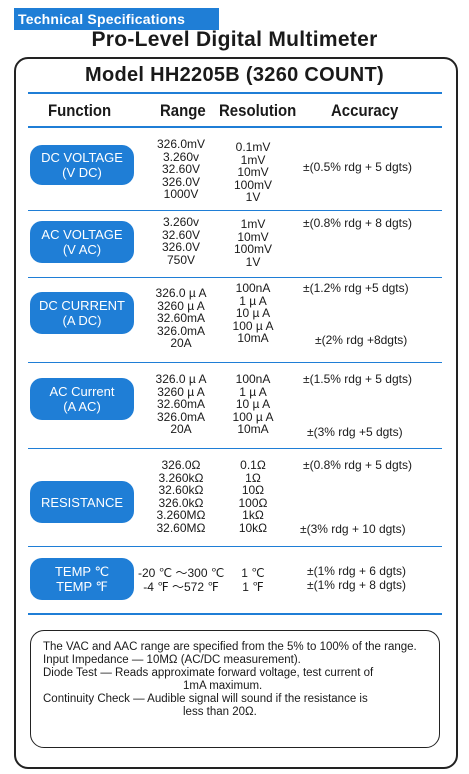 The height and width of the screenshot is (774, 469). What do you see at coordinates (181, 293) in the screenshot?
I see `range-value: 326.0 µ A` at bounding box center [181, 293].